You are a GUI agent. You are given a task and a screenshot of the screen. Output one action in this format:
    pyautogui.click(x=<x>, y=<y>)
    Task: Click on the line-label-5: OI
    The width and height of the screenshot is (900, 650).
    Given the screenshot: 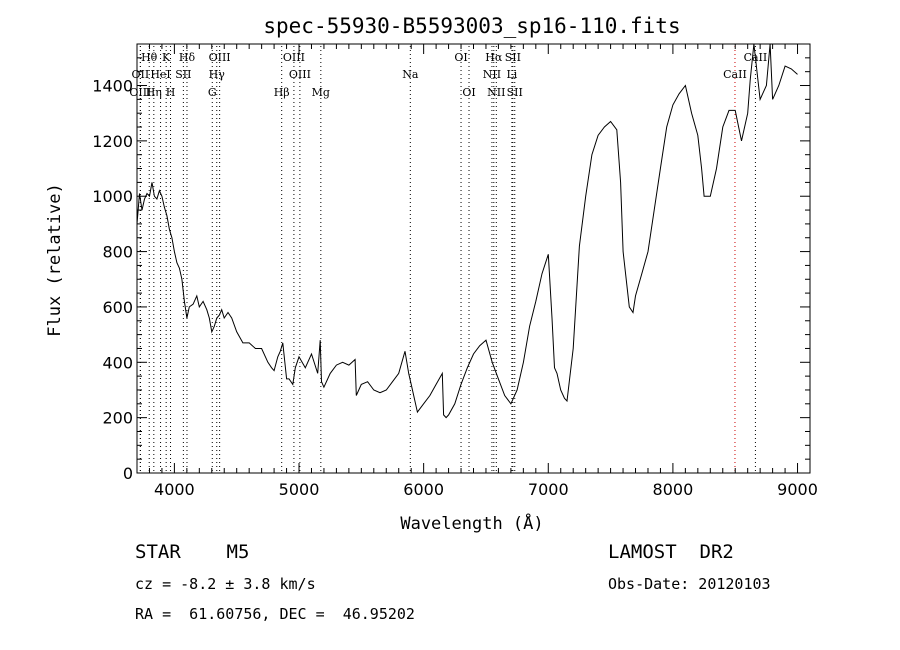 What is the action you would take?
    pyautogui.click(x=460, y=57)
    